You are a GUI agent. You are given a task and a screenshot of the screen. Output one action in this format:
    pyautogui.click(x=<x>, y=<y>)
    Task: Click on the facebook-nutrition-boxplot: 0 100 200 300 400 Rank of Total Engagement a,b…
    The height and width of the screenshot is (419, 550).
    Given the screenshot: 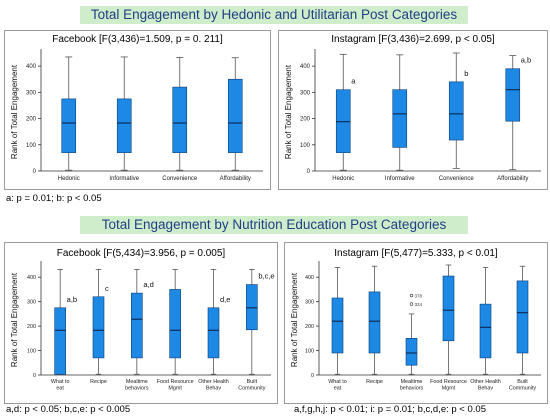 What is the action you would take?
    pyautogui.click(x=142, y=326)
    